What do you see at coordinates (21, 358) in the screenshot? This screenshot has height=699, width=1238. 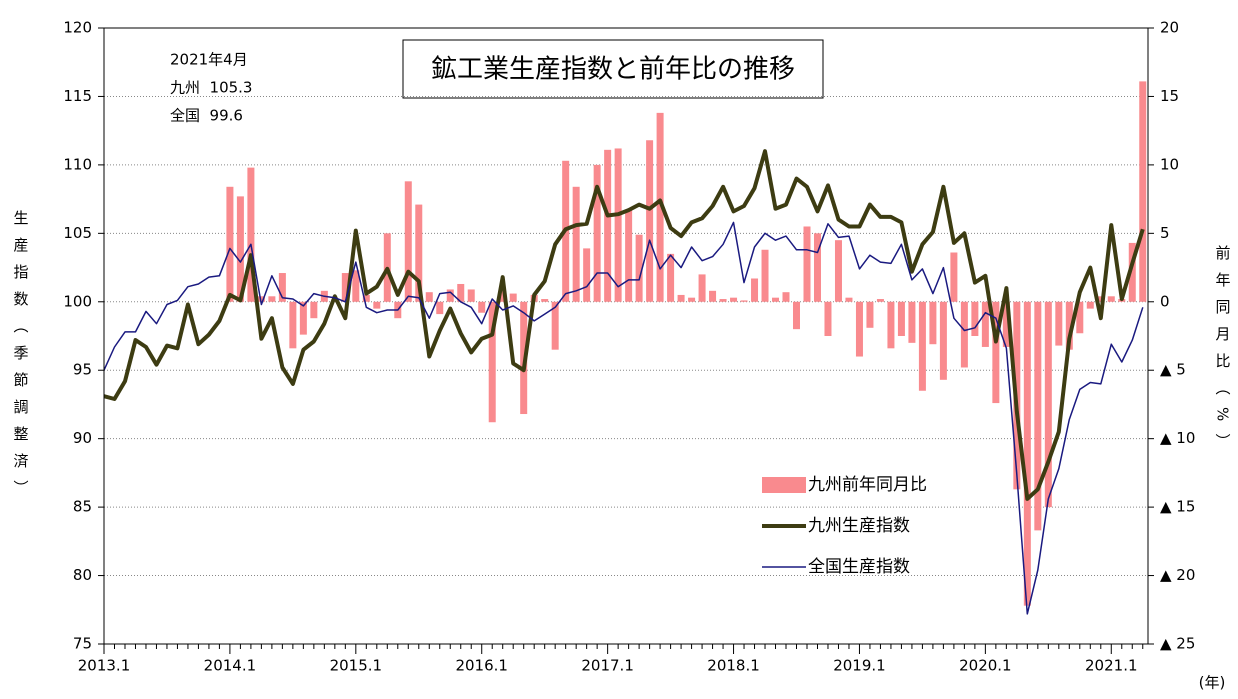 I see `y-axis-label: 生産指数（季節調整済）` at bounding box center [21, 358].